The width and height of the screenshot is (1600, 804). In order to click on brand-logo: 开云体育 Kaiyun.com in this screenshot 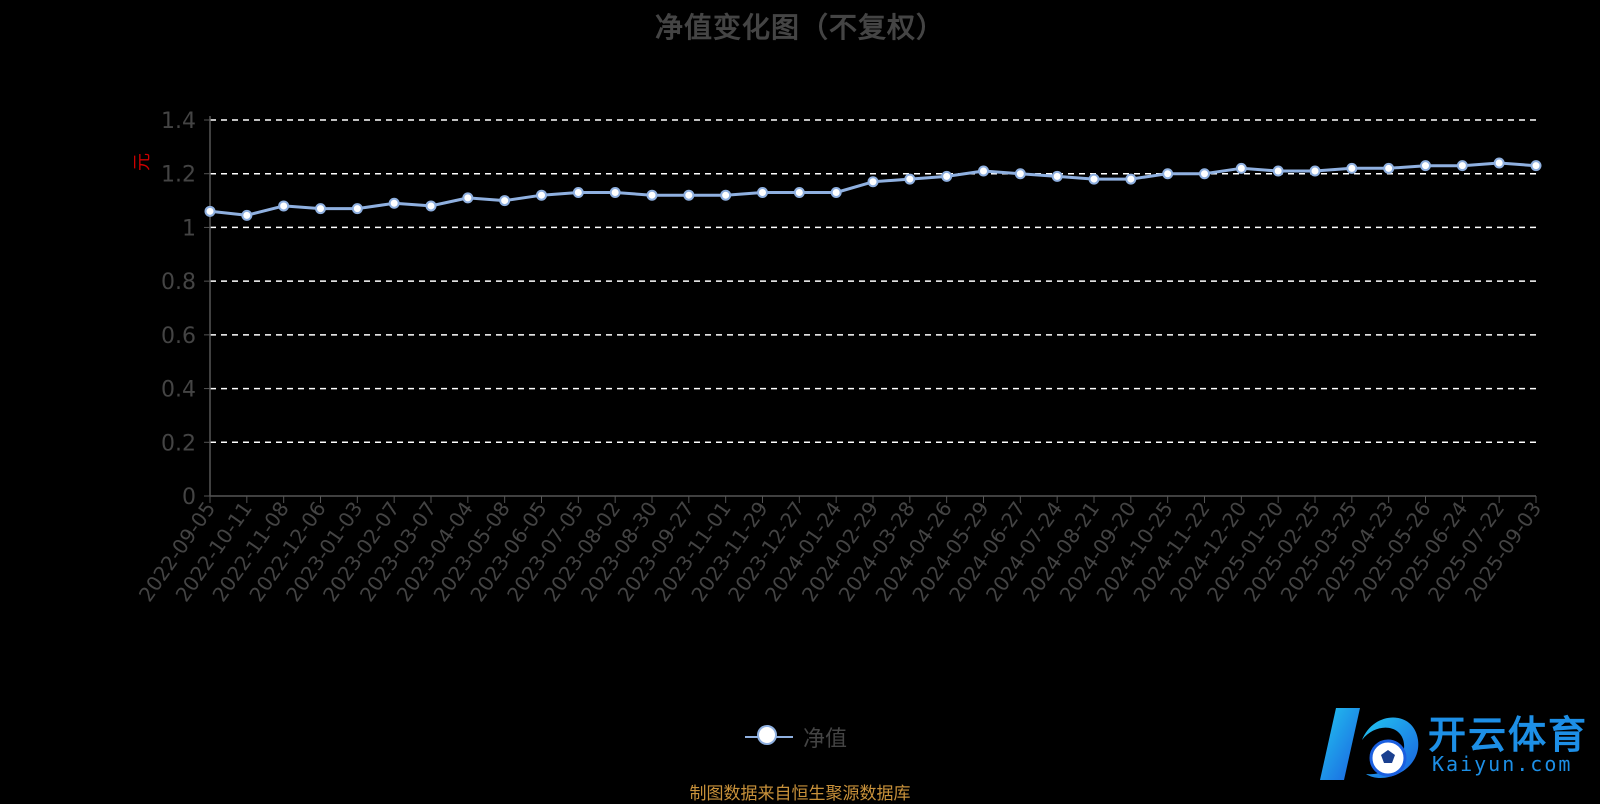, I will do `click(1454, 745)`.